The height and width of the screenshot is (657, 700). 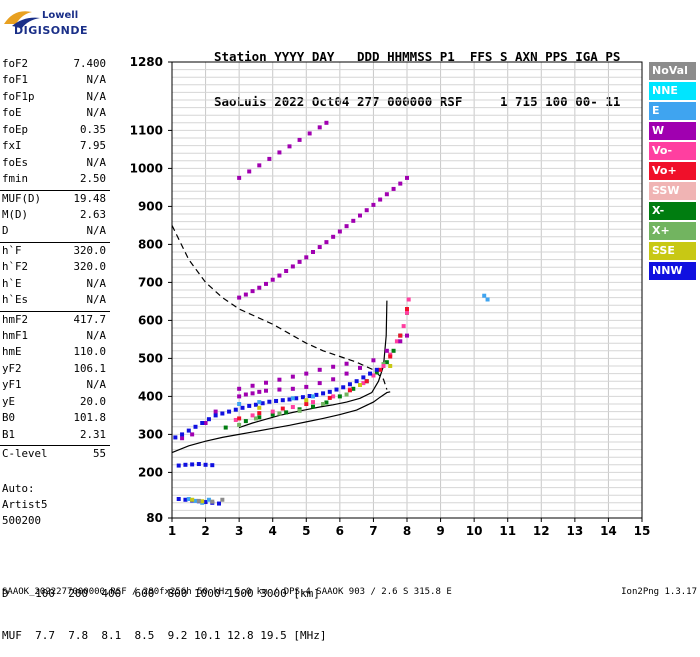 What do you see at coordinates (56, 65) in the screenshot?
I see `param-row-fof2: foF2 7.400` at bounding box center [56, 65].